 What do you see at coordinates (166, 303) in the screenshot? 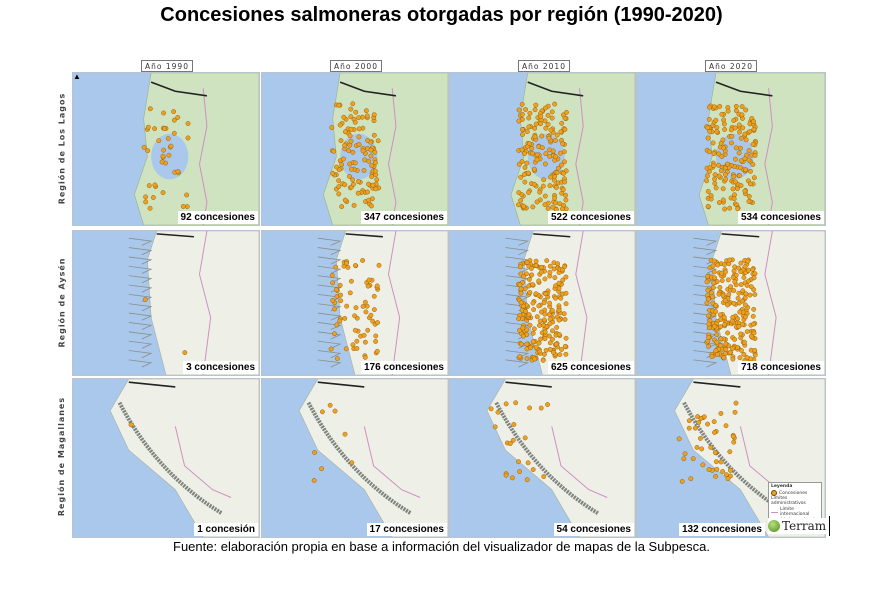
I see `map-panel-aysen-1990: 3 concesiones` at bounding box center [166, 303].